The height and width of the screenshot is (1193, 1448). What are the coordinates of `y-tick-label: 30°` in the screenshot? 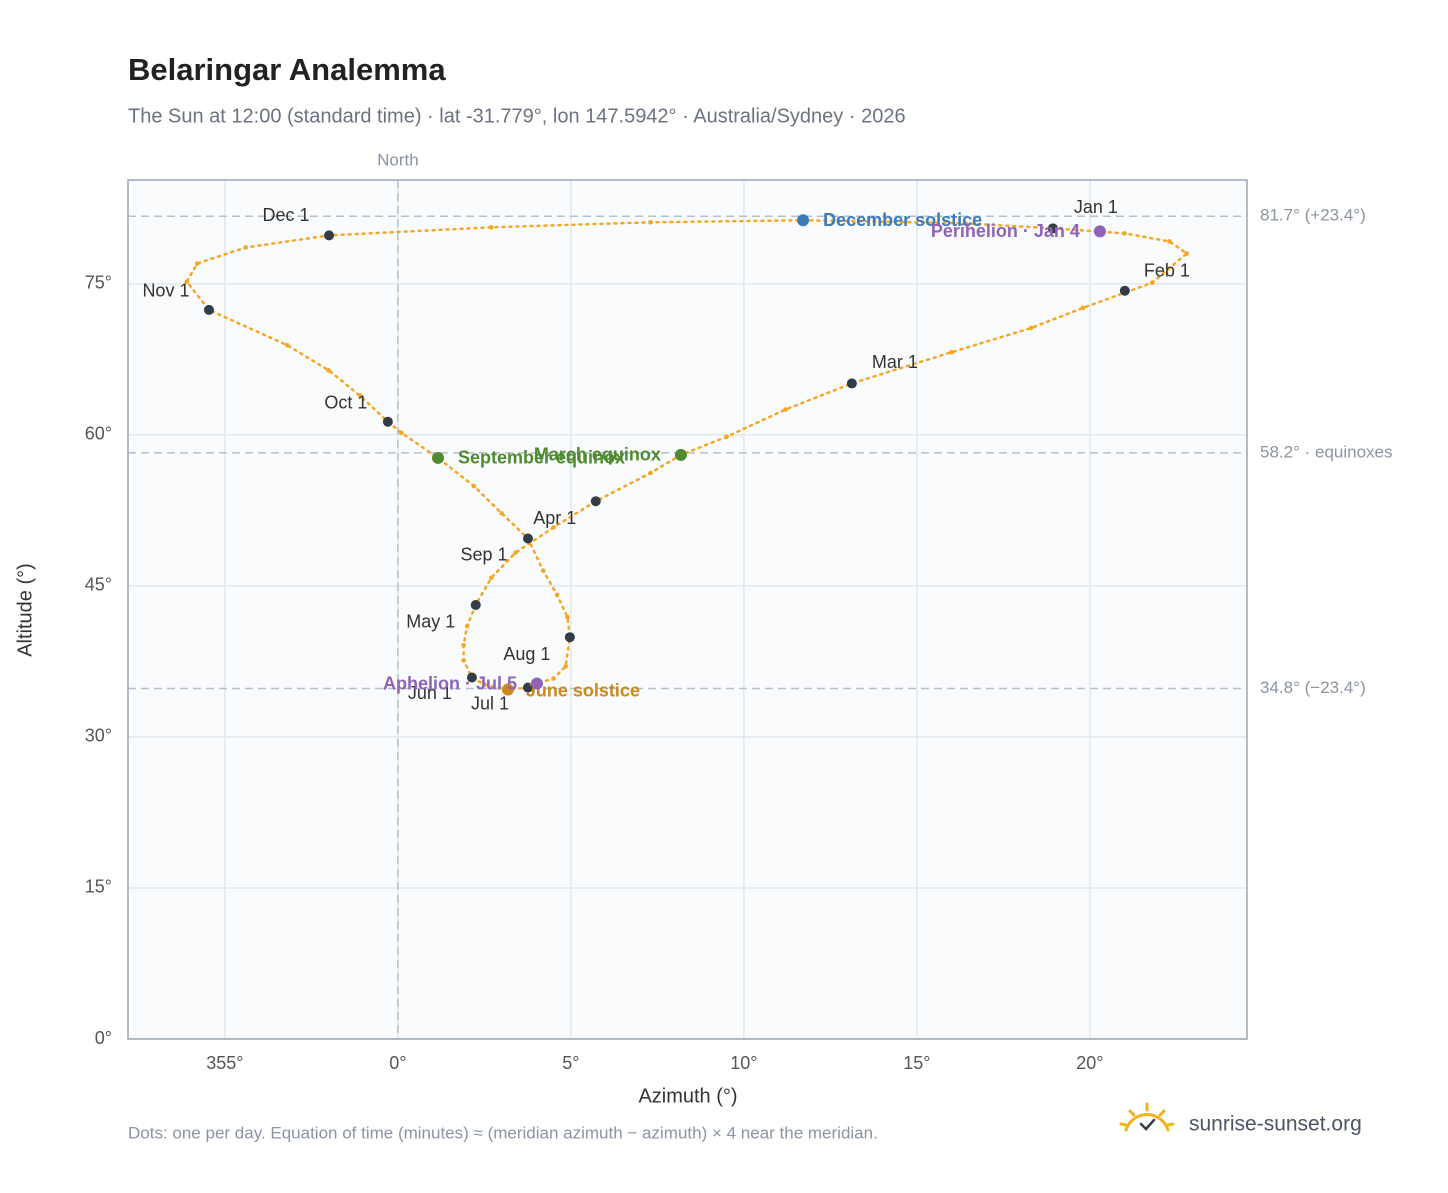 It's located at (98, 736).